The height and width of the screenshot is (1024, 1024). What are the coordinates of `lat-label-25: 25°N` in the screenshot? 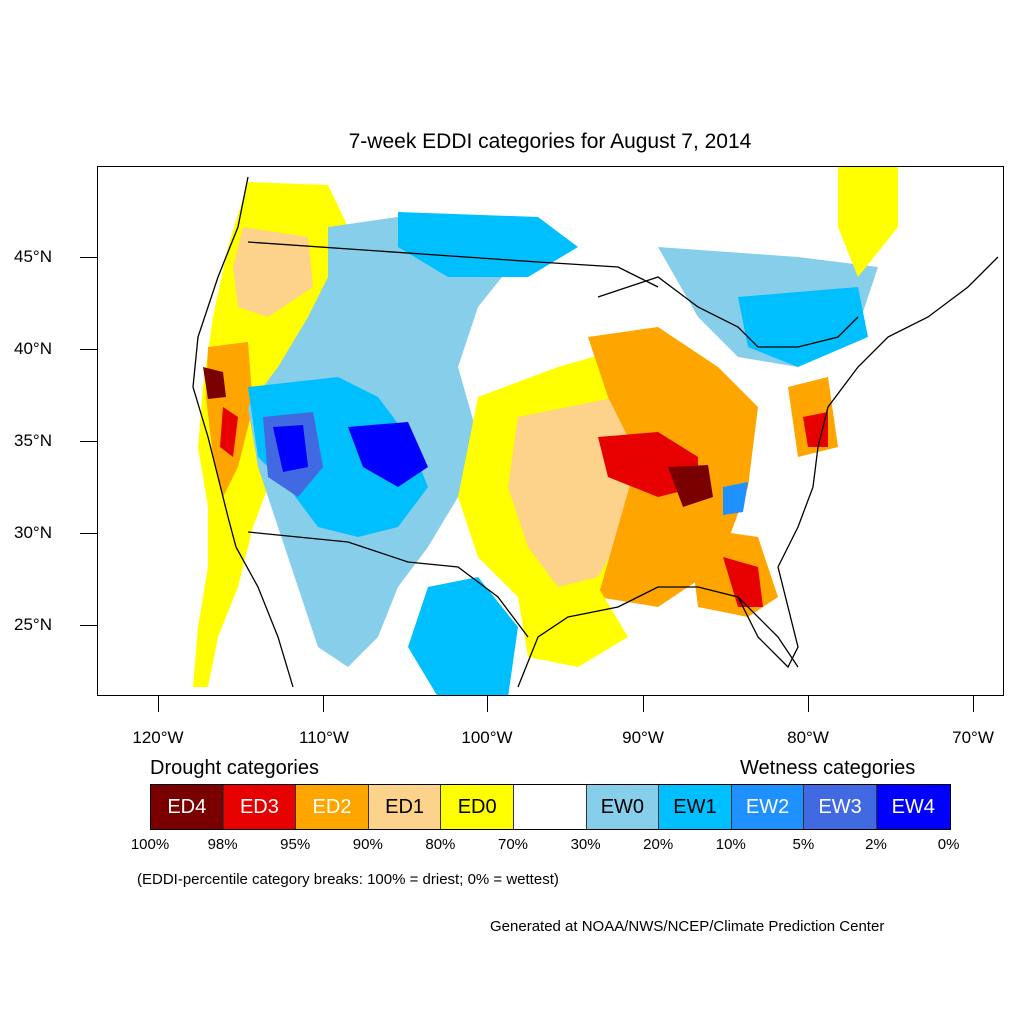 It's located at (33, 624).